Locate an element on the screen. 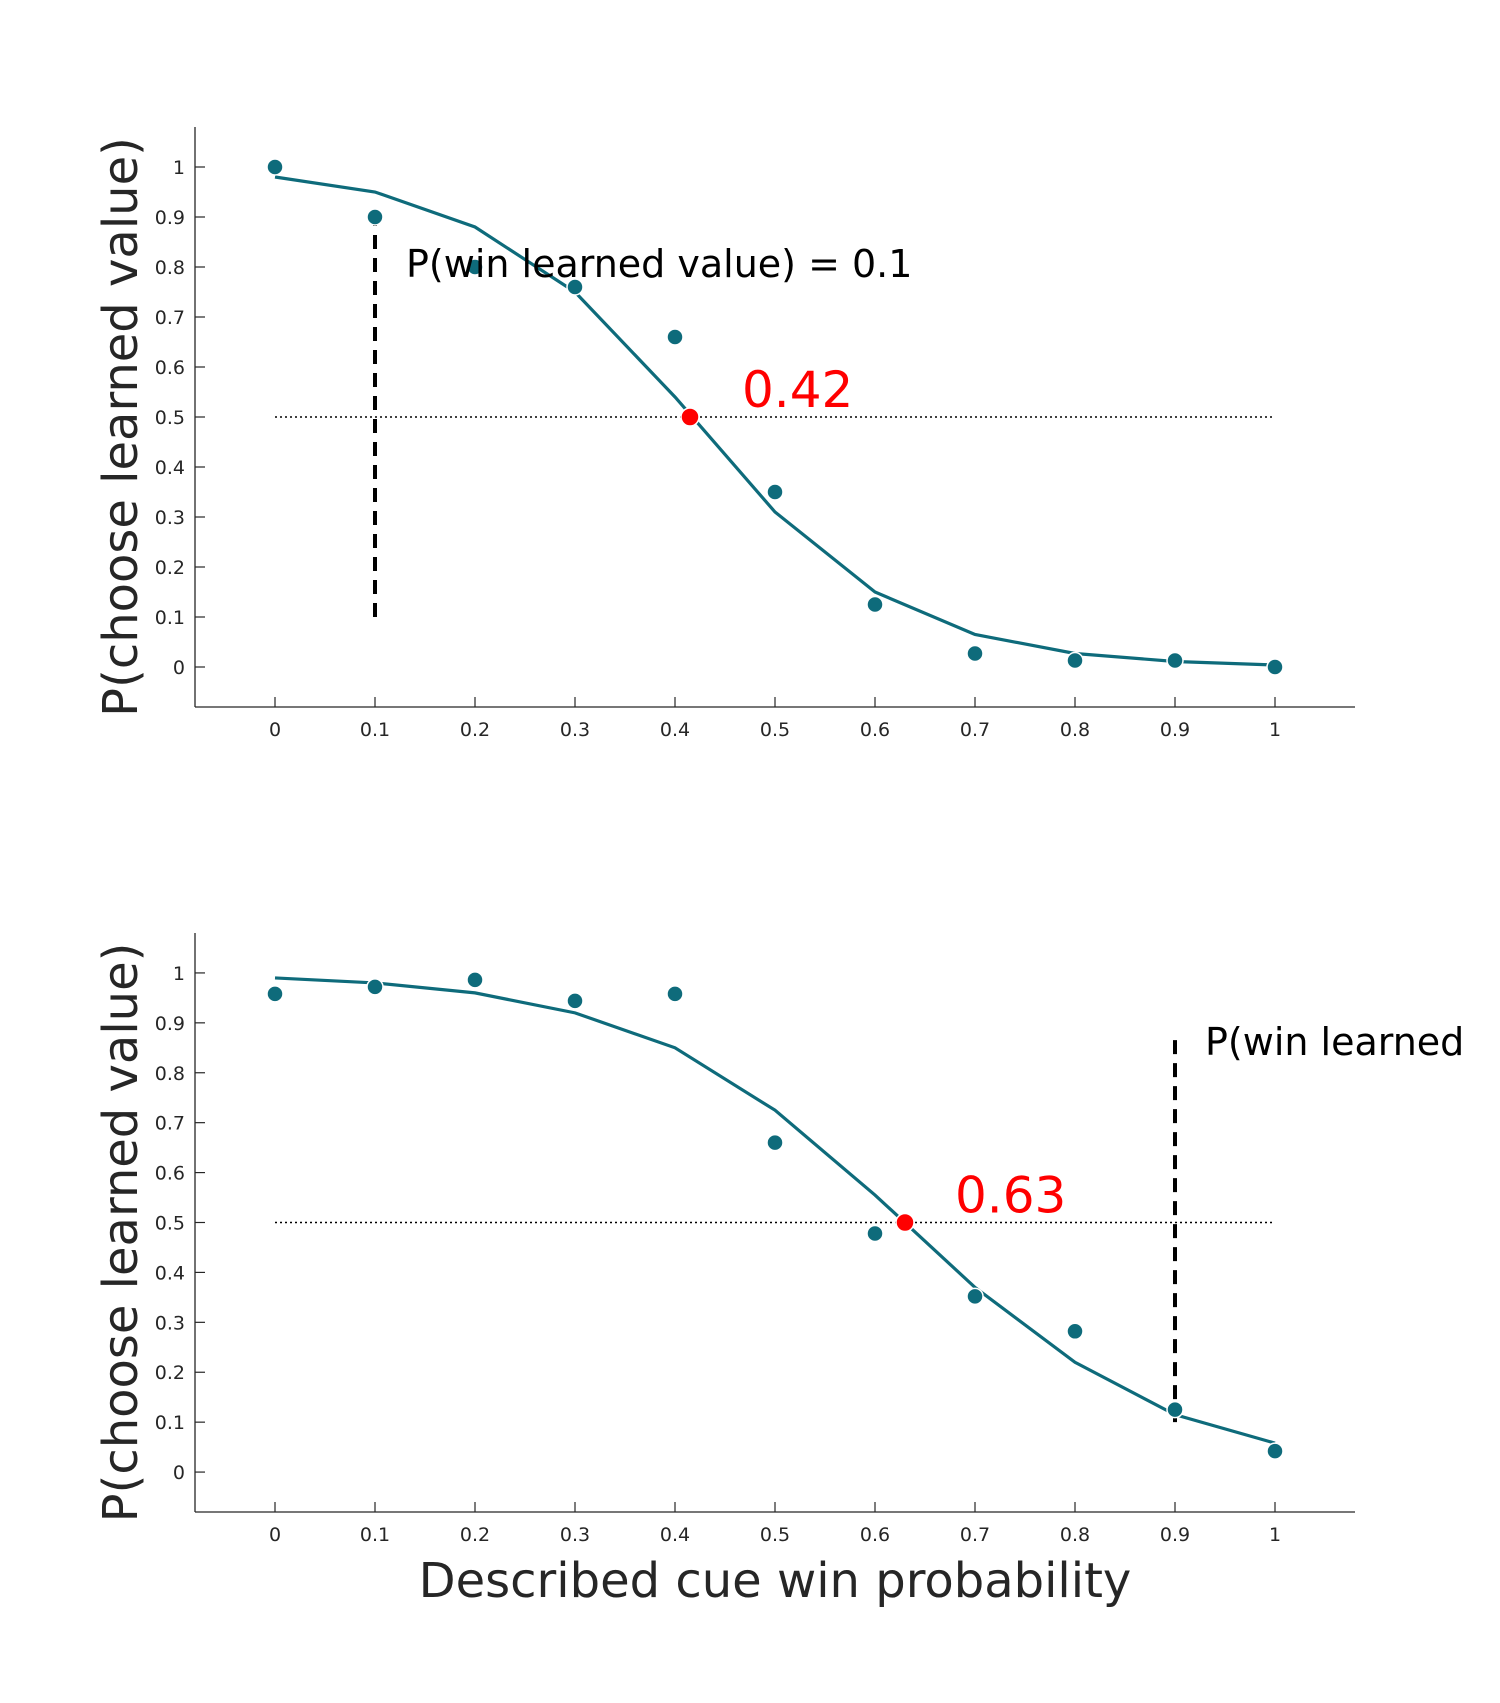  learned-value-label: P(win learned is located at coordinates (1334, 1042).